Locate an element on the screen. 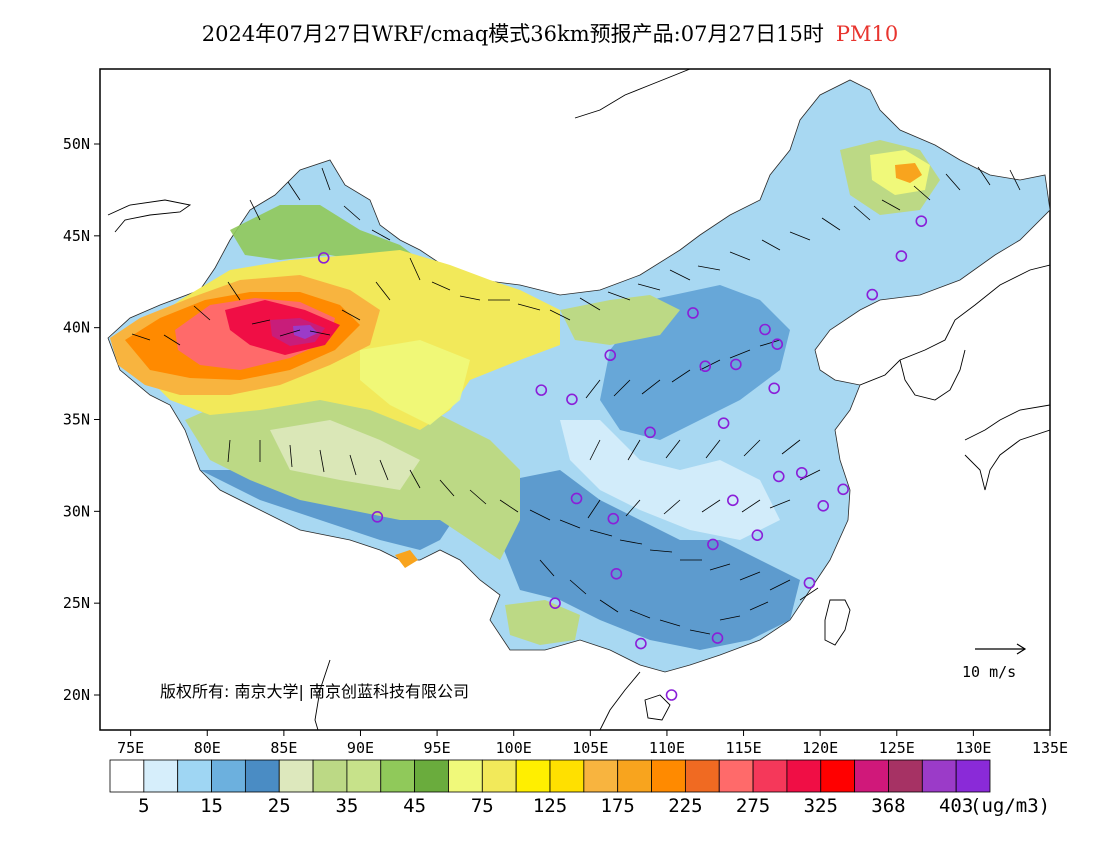 Image resolution: width=1100 pixels, height=850 pixels. x-tick-label: 100E is located at coordinates (514, 748).